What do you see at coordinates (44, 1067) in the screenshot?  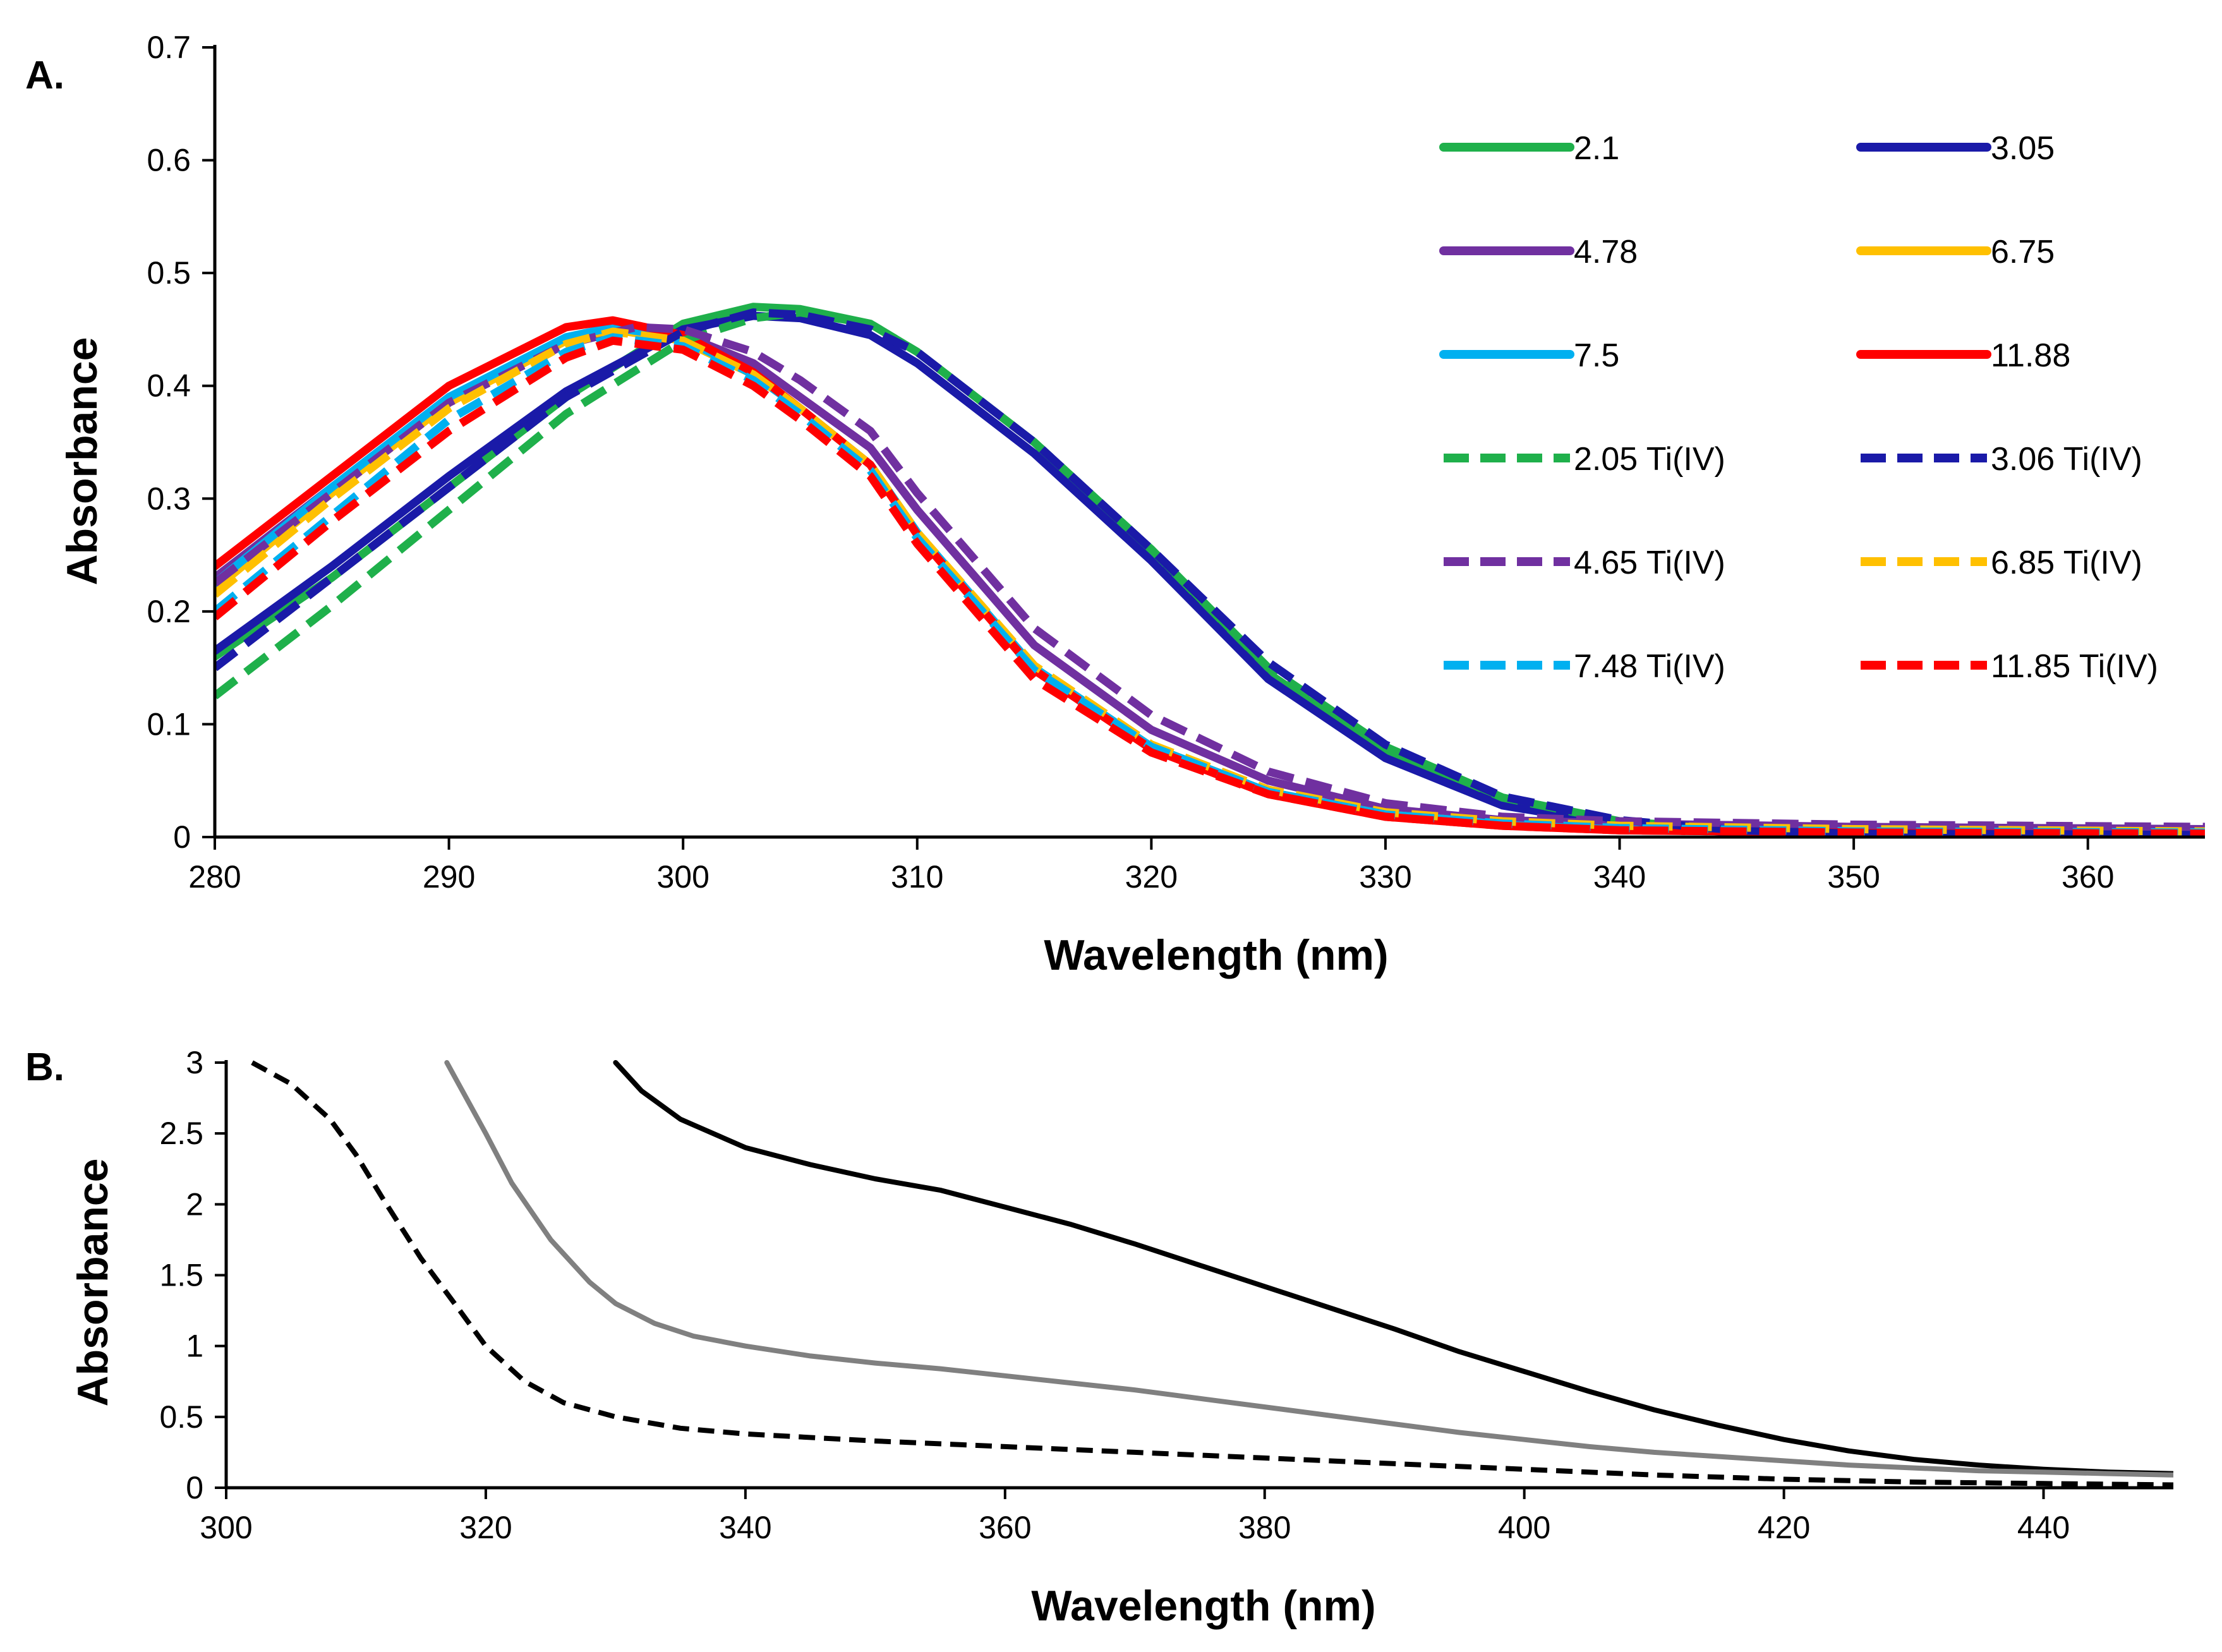 I see `panel-b-label: B.` at bounding box center [44, 1067].